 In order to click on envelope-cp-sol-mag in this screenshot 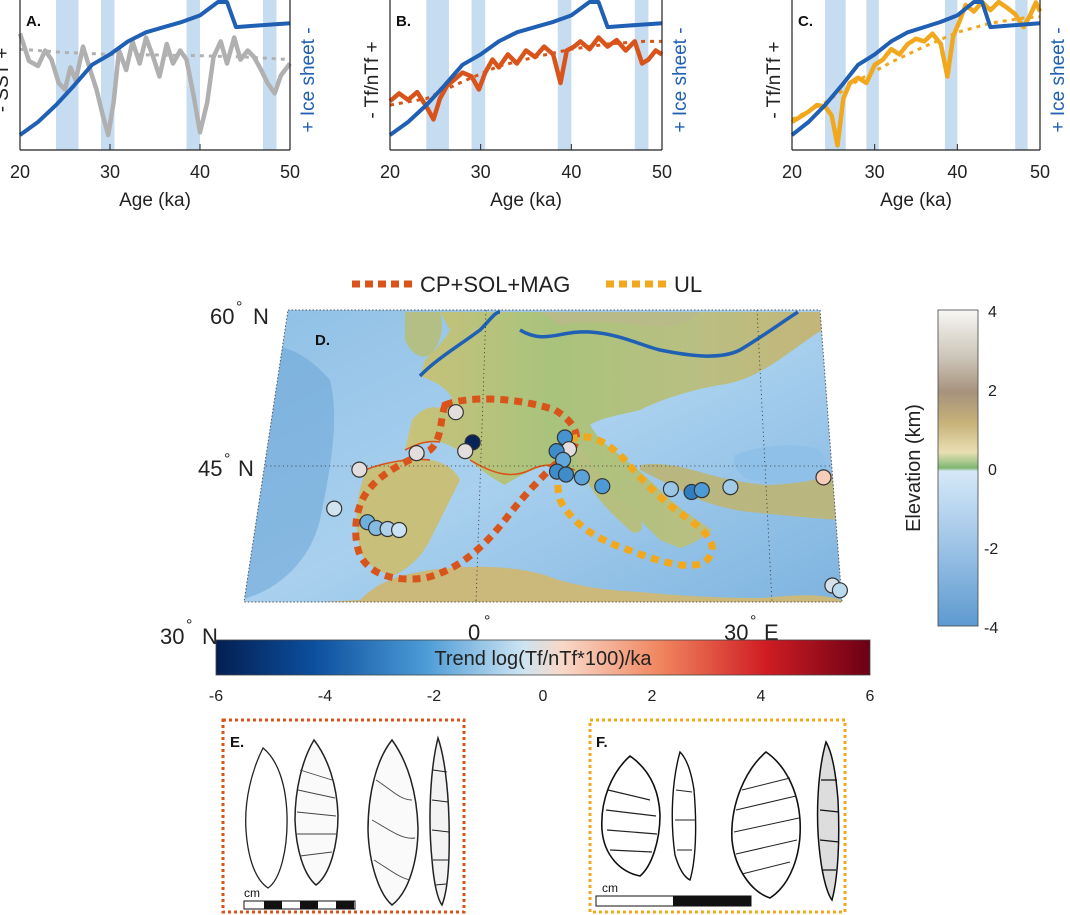, I will do `click(466, 489)`.